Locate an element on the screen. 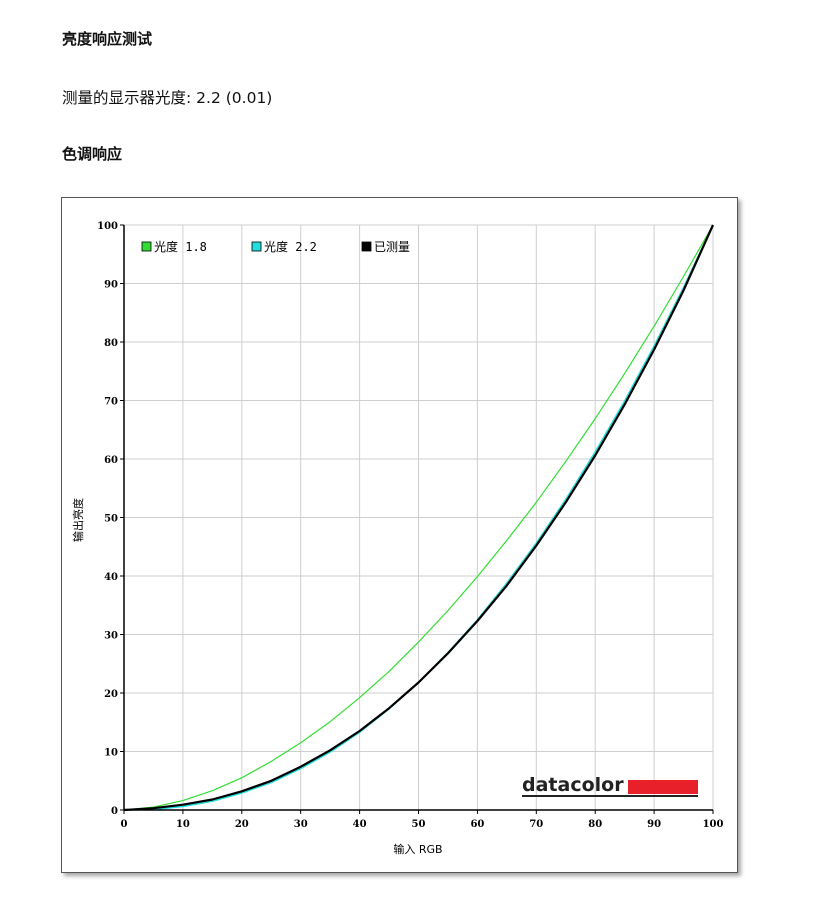 Image resolution: width=824 pixels, height=908 pixels. y-tick-label: 0 is located at coordinates (114, 811).